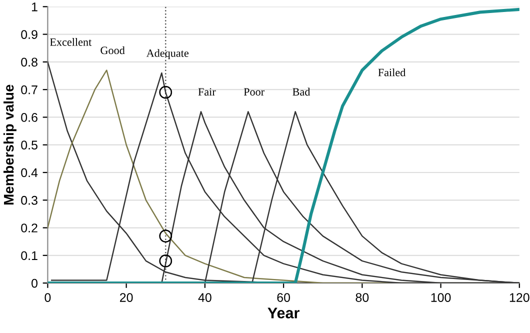 The image size is (530, 333). I want to click on y-tick-label: 0.2, so click(29, 228).